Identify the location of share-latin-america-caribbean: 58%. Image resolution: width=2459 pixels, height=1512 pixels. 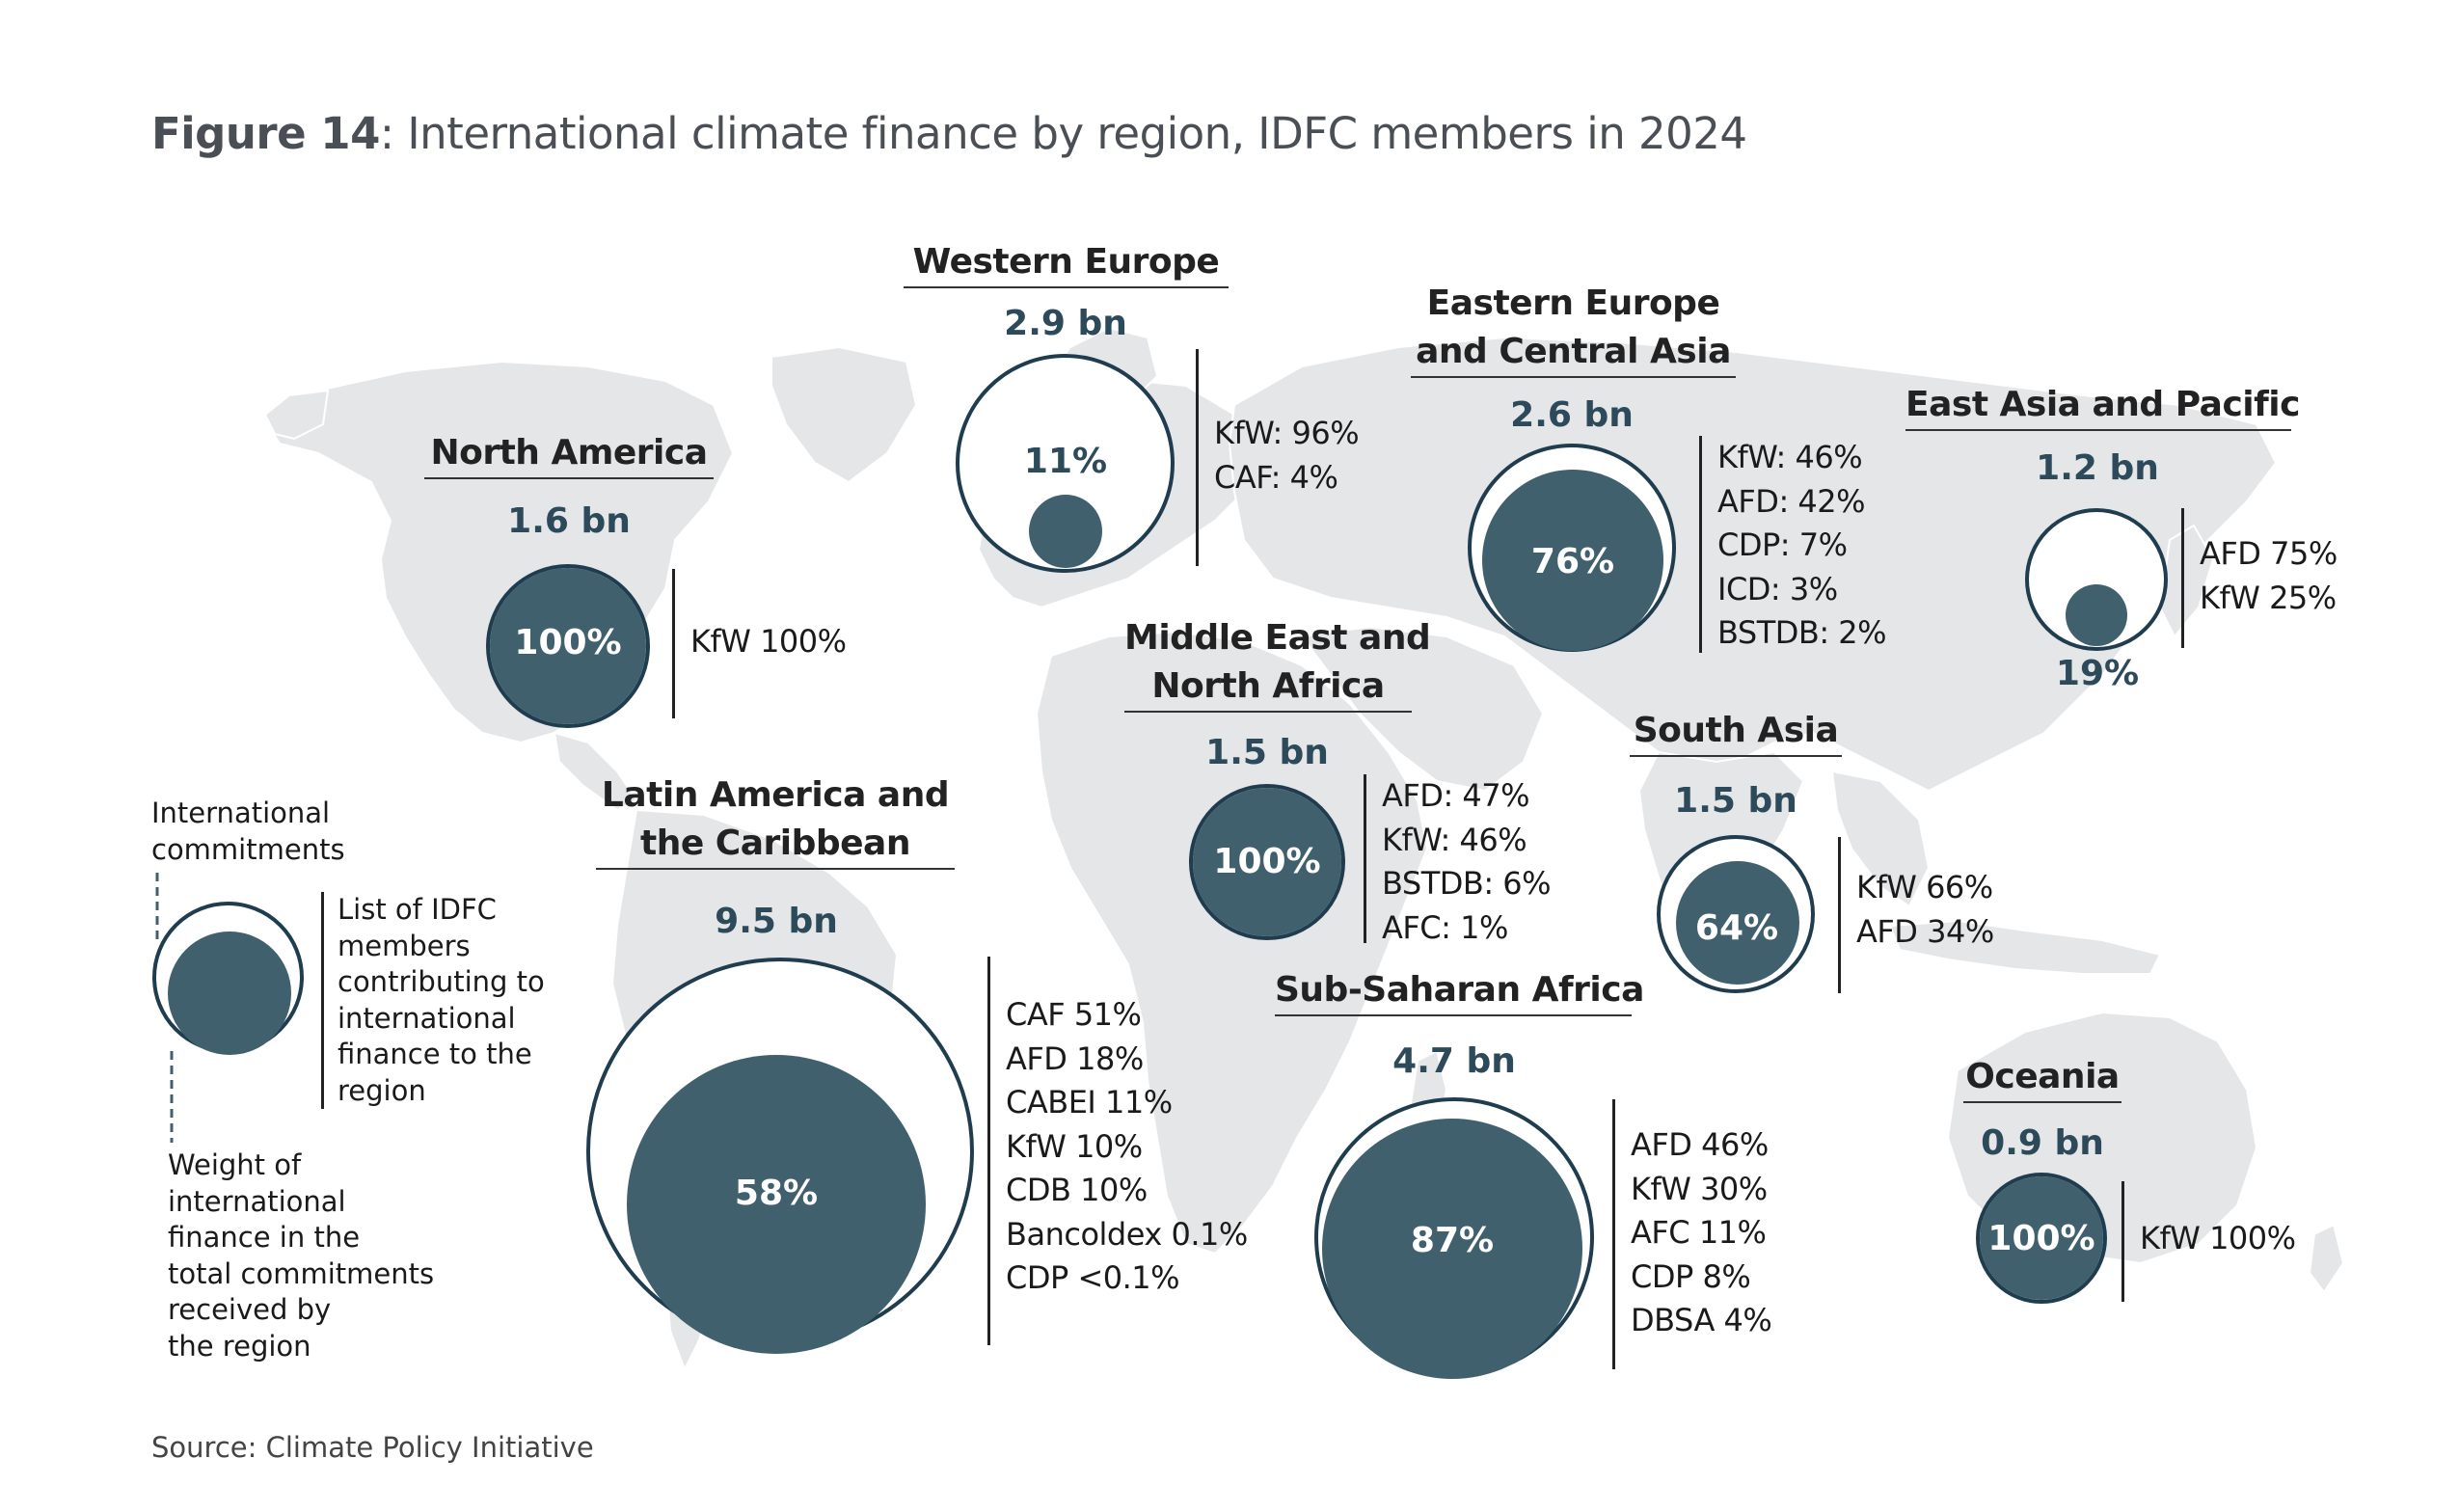
(777, 1193).